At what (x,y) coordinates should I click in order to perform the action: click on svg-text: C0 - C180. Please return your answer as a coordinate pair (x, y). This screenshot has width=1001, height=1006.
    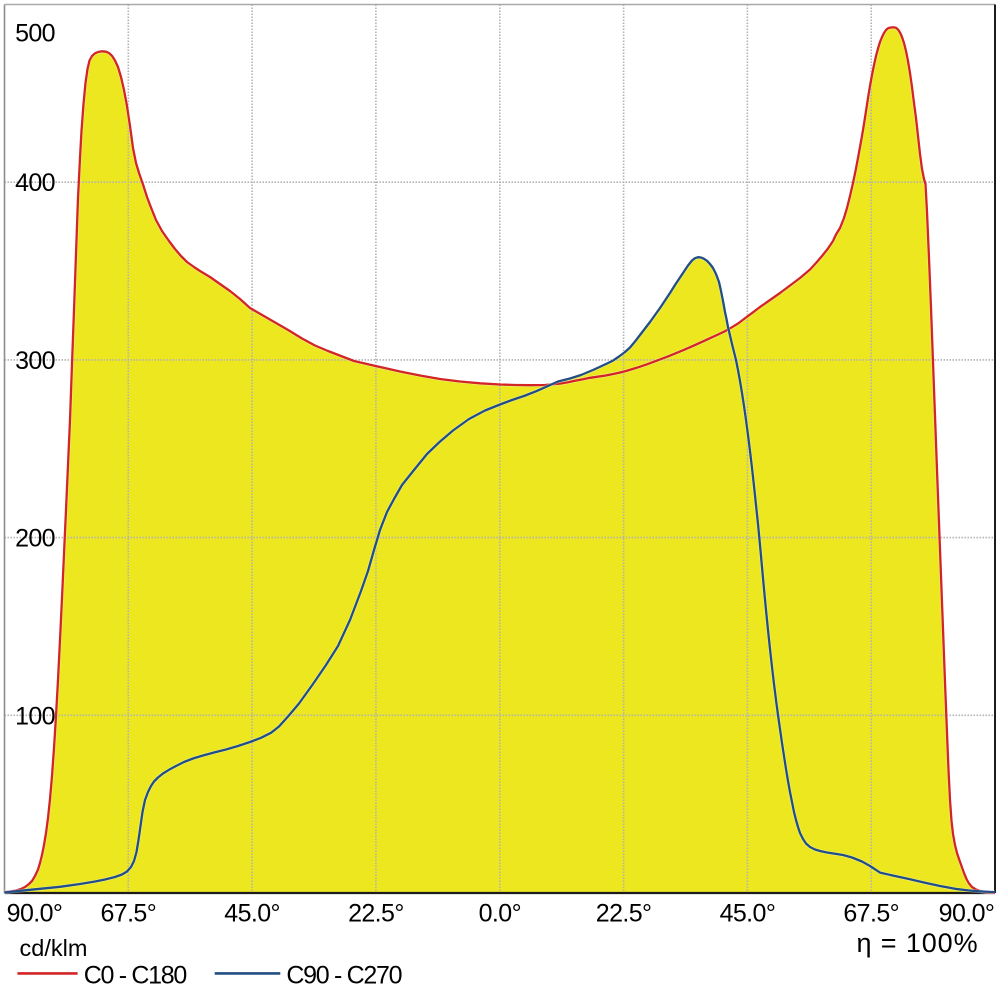
    Looking at the image, I should click on (135, 976).